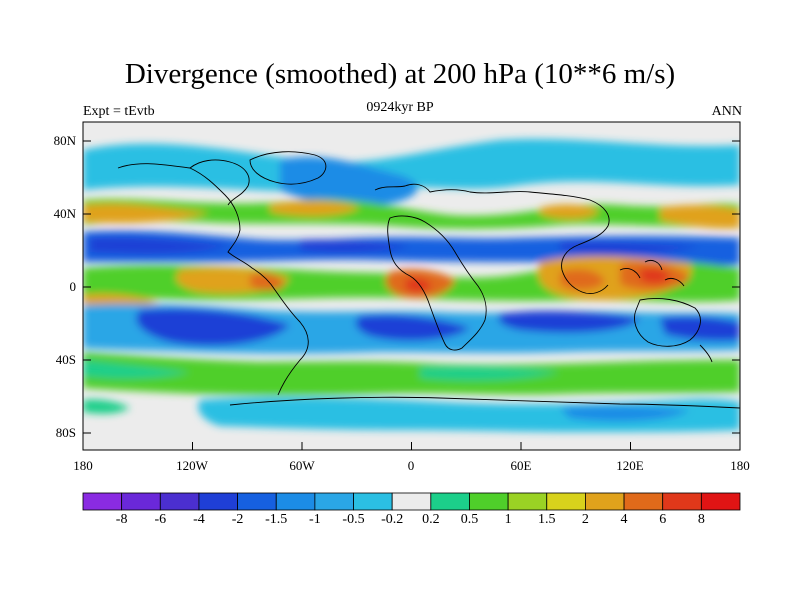 This screenshot has height=600, width=800. Describe the element at coordinates (392, 519) in the screenshot. I see `colorbar-label: -0.2` at that location.